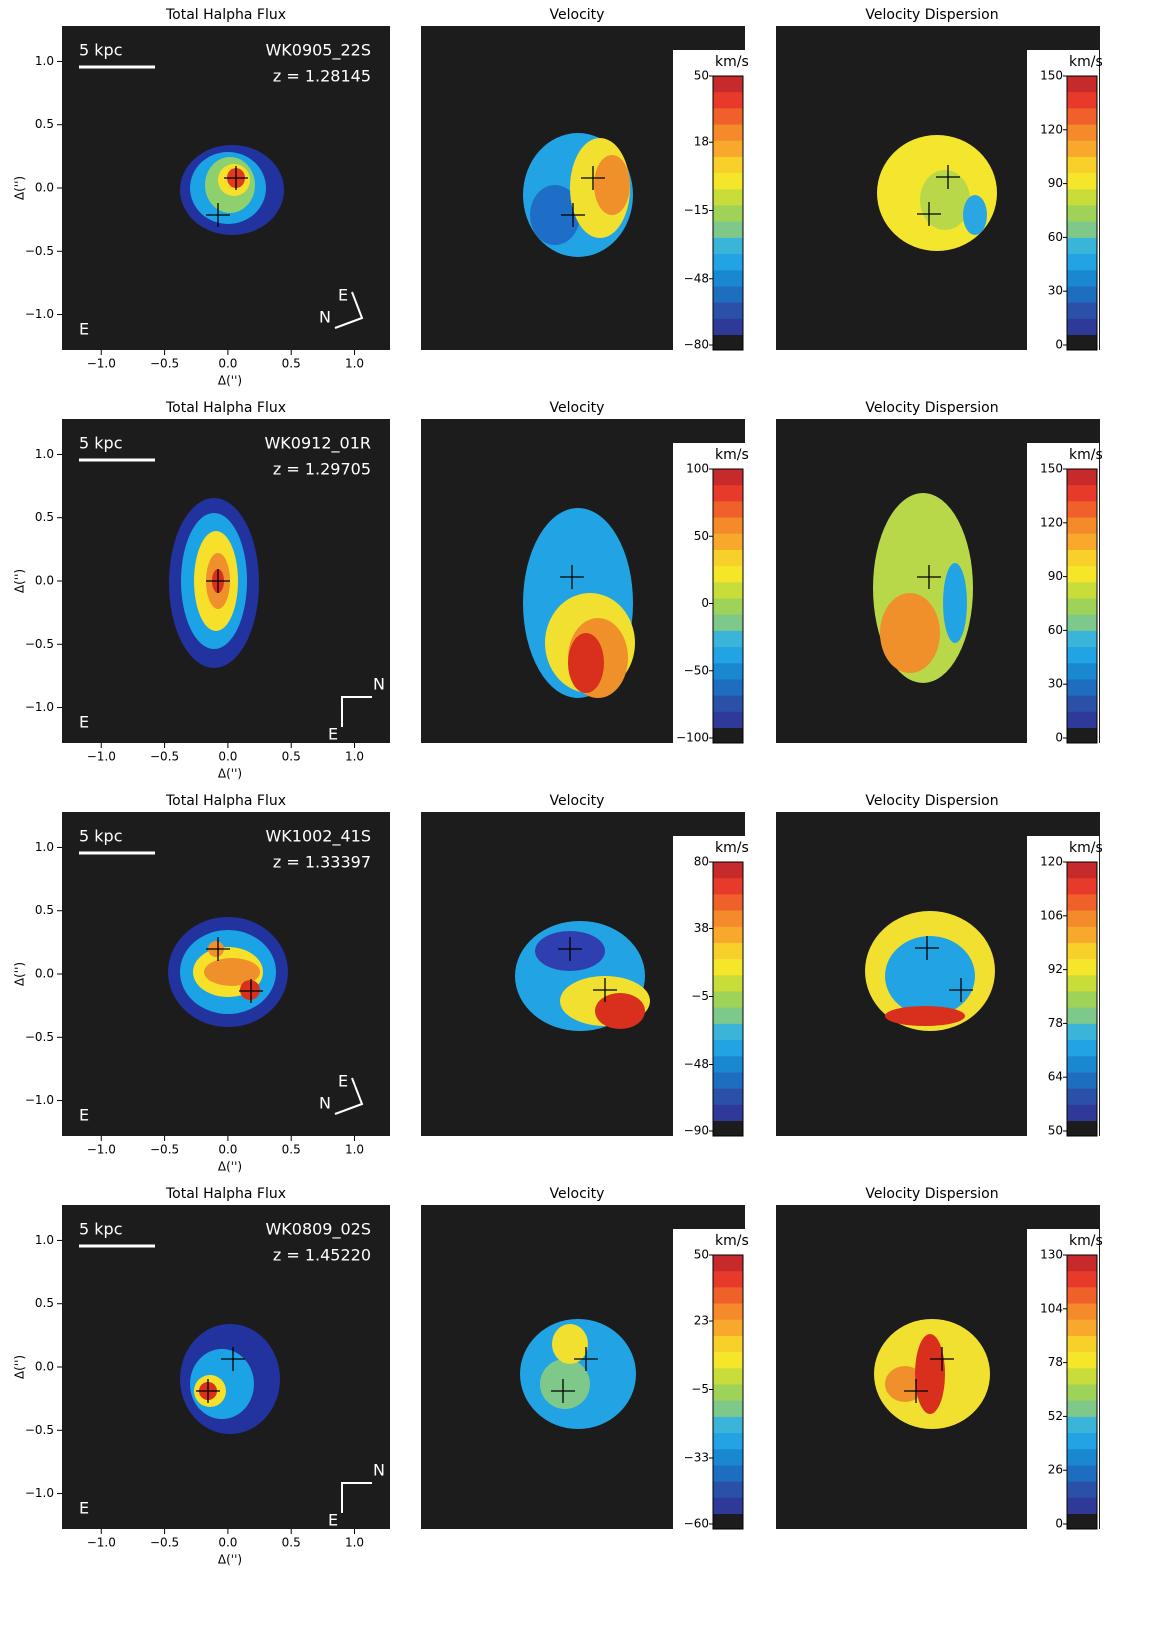  Describe the element at coordinates (322, 862) in the screenshot. I see `redshift: z = 1.33397` at that location.